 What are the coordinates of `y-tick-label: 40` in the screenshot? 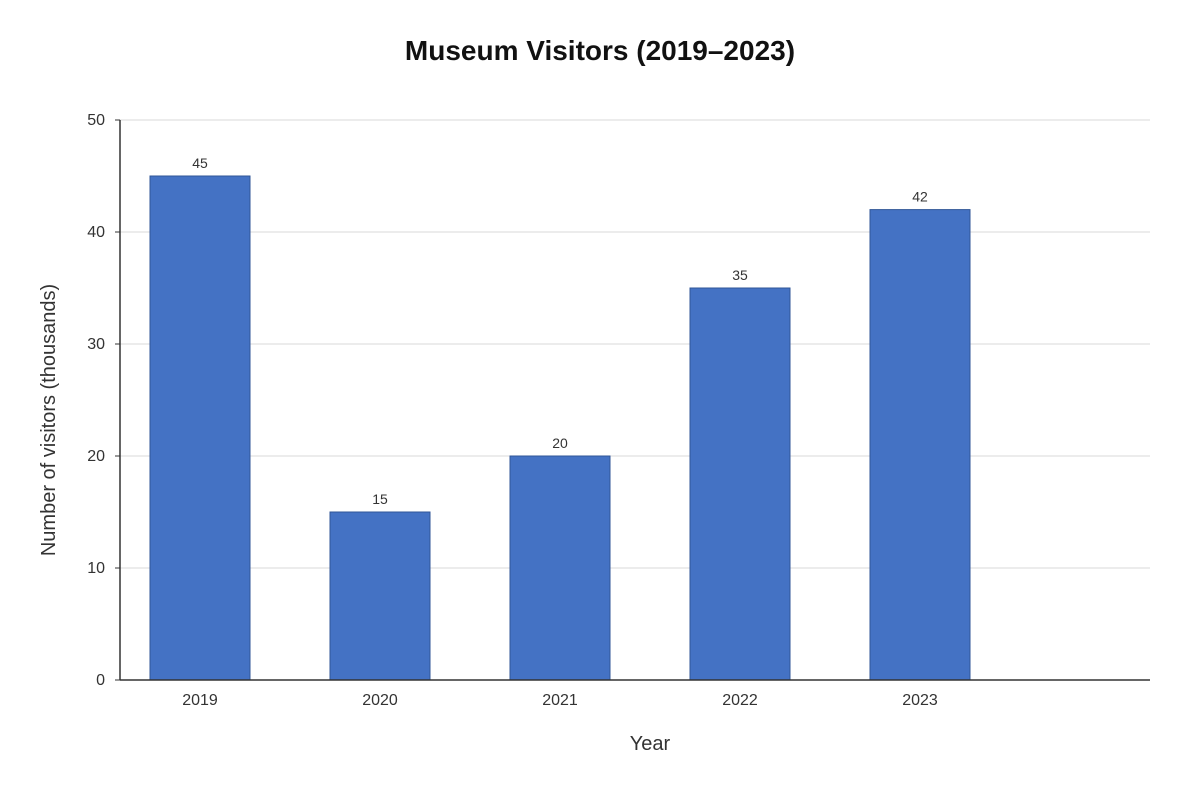 It's located at (96, 232).